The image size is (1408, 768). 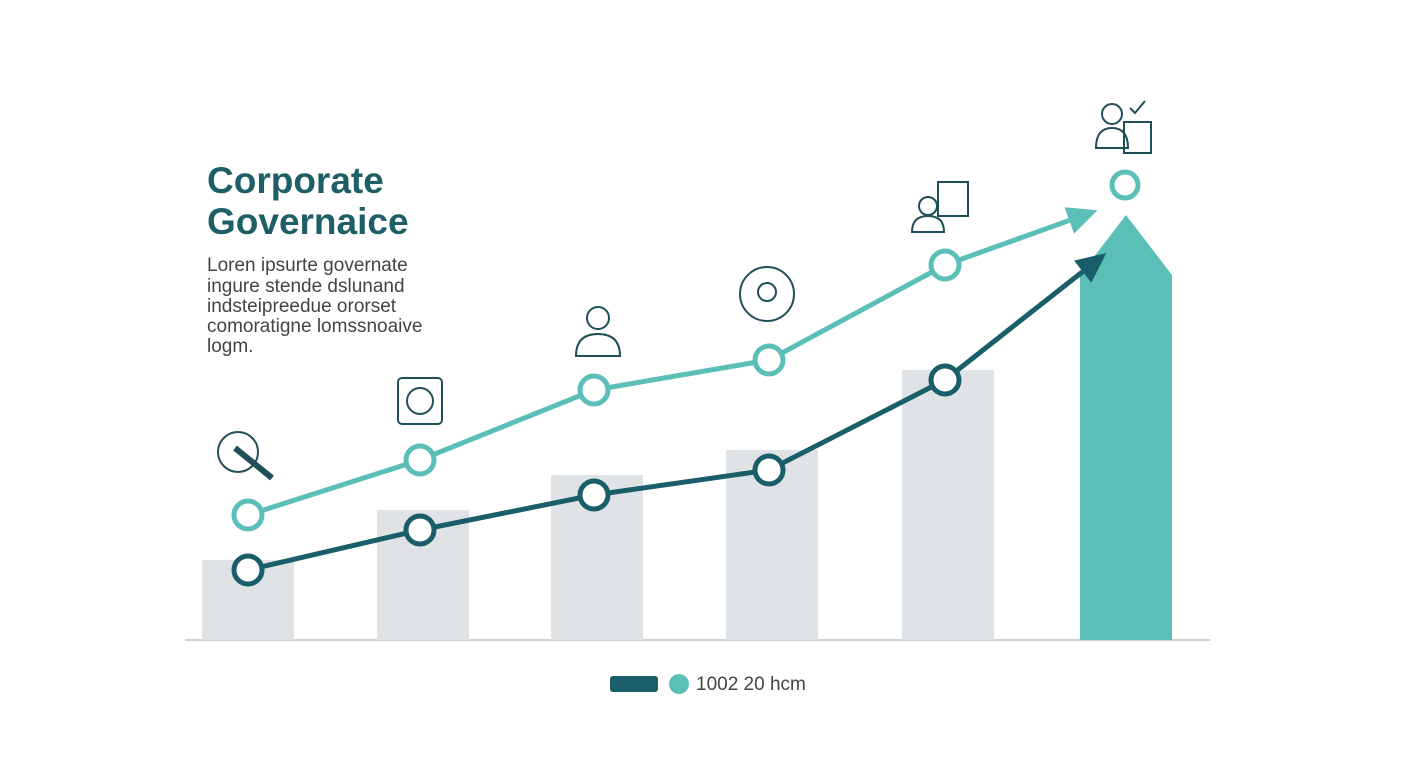 I want to click on top-marker, so click(x=1125, y=185).